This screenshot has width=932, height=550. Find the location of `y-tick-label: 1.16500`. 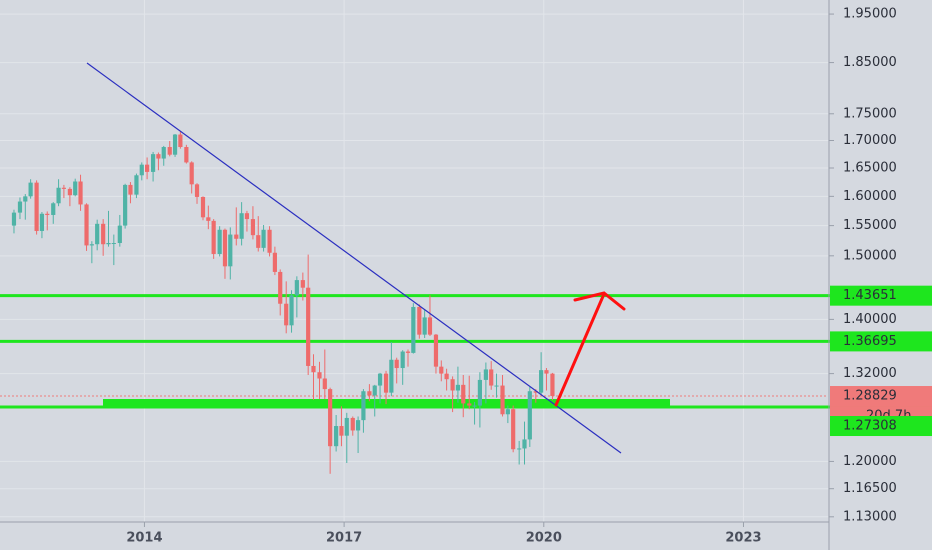

y-tick-label: 1.16500 is located at coordinates (870, 488).